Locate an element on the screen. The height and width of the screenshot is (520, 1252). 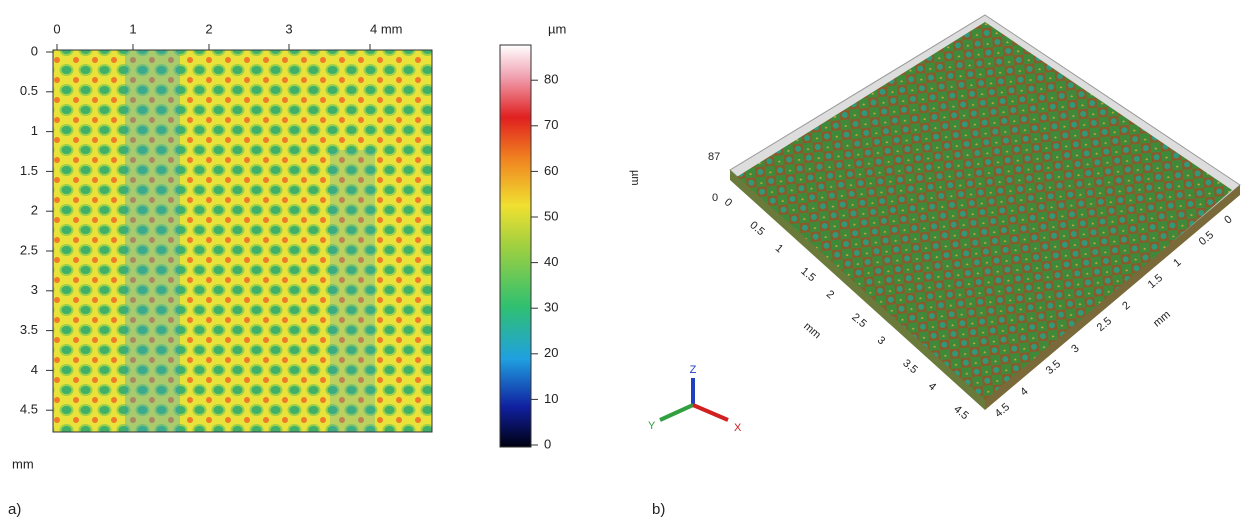
y-unit: mm is located at coordinates (23, 463).